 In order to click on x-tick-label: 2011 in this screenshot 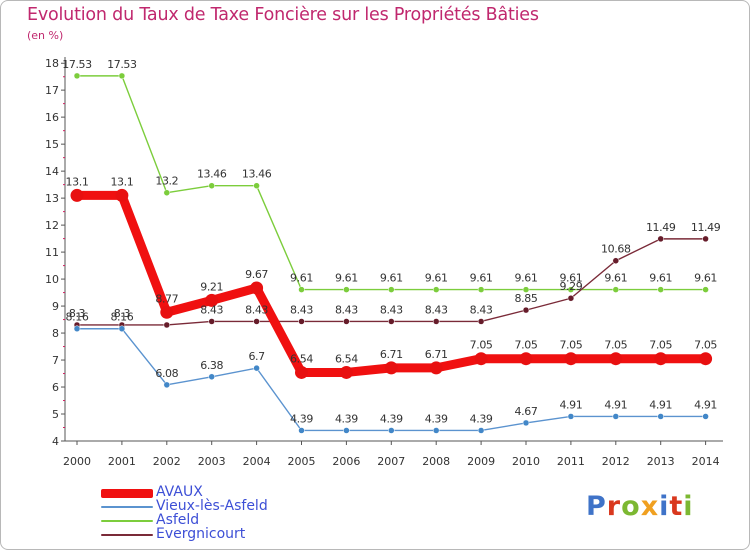, I will do `click(571, 461)`.